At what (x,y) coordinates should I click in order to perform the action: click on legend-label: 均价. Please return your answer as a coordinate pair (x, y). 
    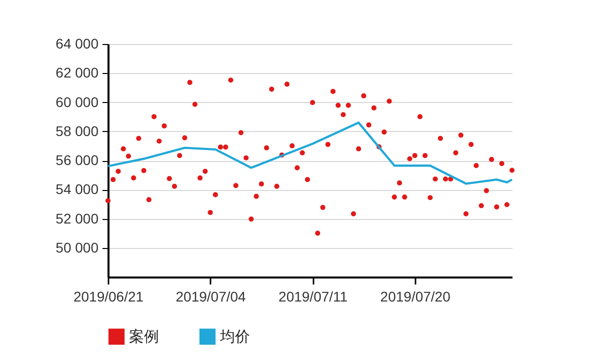
    Looking at the image, I should click on (234, 337).